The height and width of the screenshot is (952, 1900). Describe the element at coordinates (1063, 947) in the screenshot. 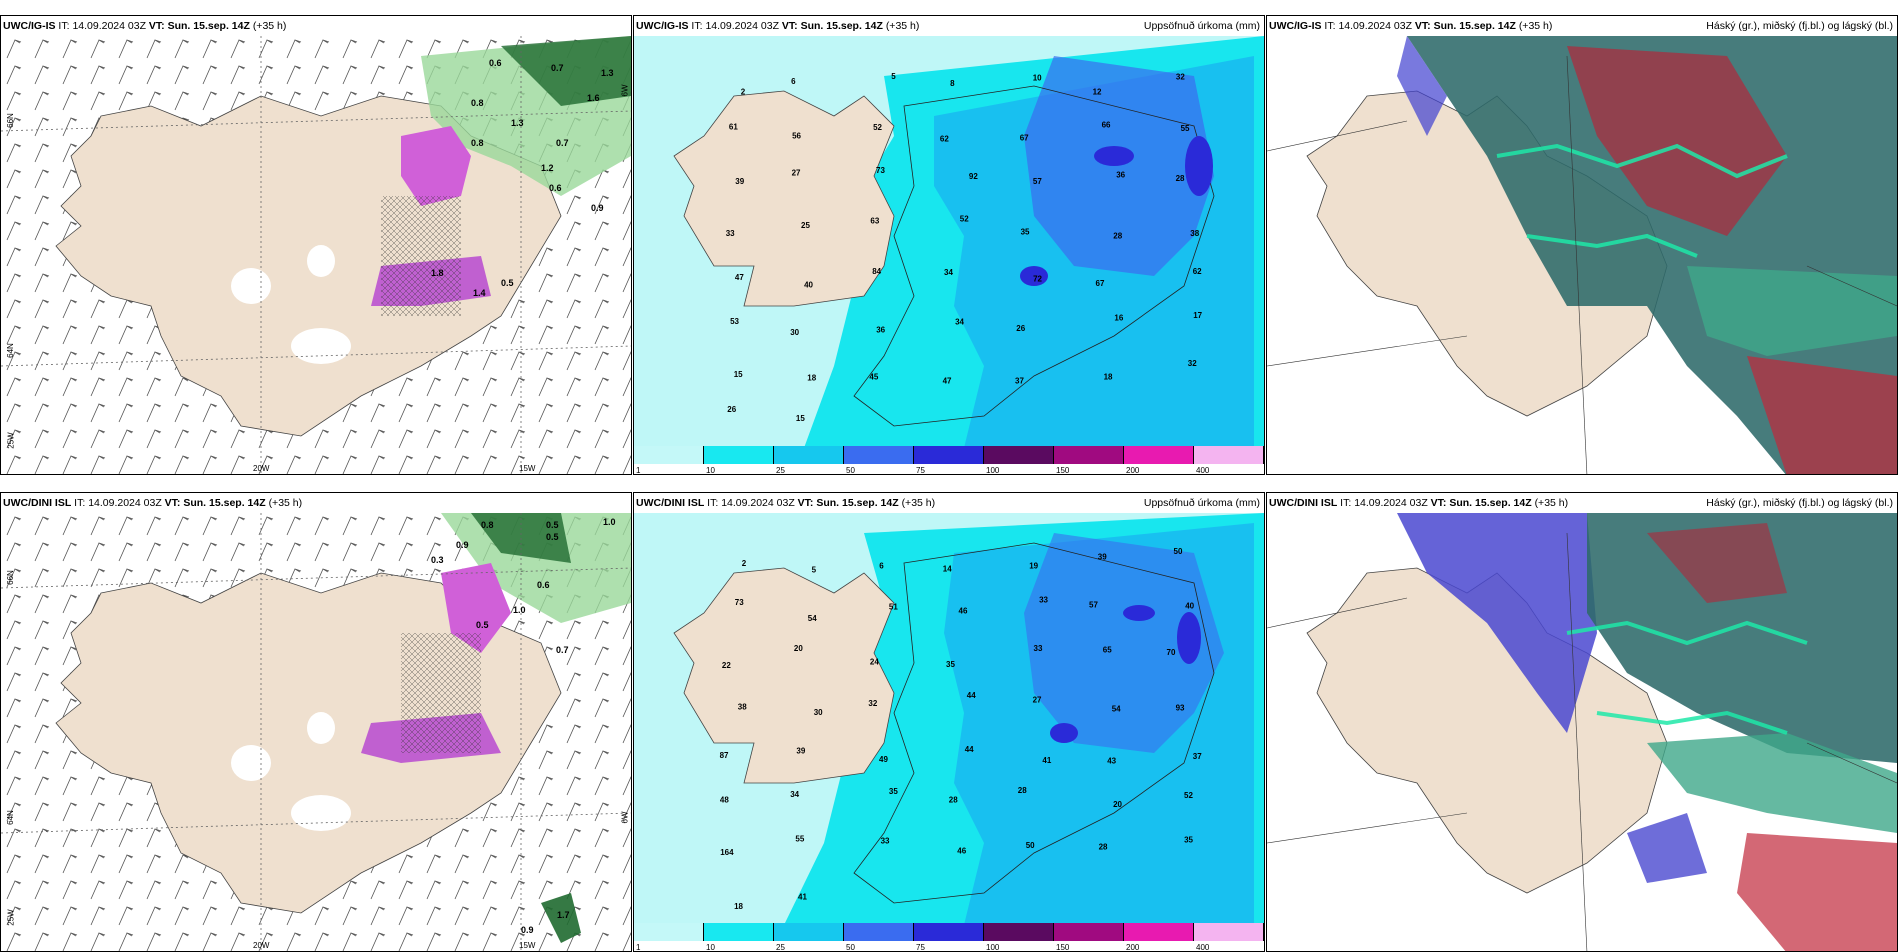

I see `colorbar-tick: 150` at that location.